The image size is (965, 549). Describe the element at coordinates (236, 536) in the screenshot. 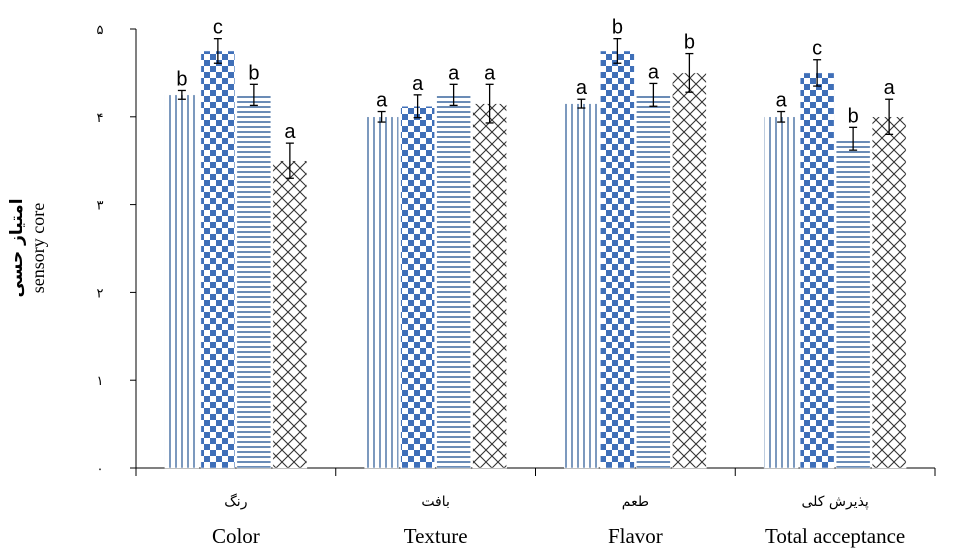

I see `category-label-en: Color` at that location.